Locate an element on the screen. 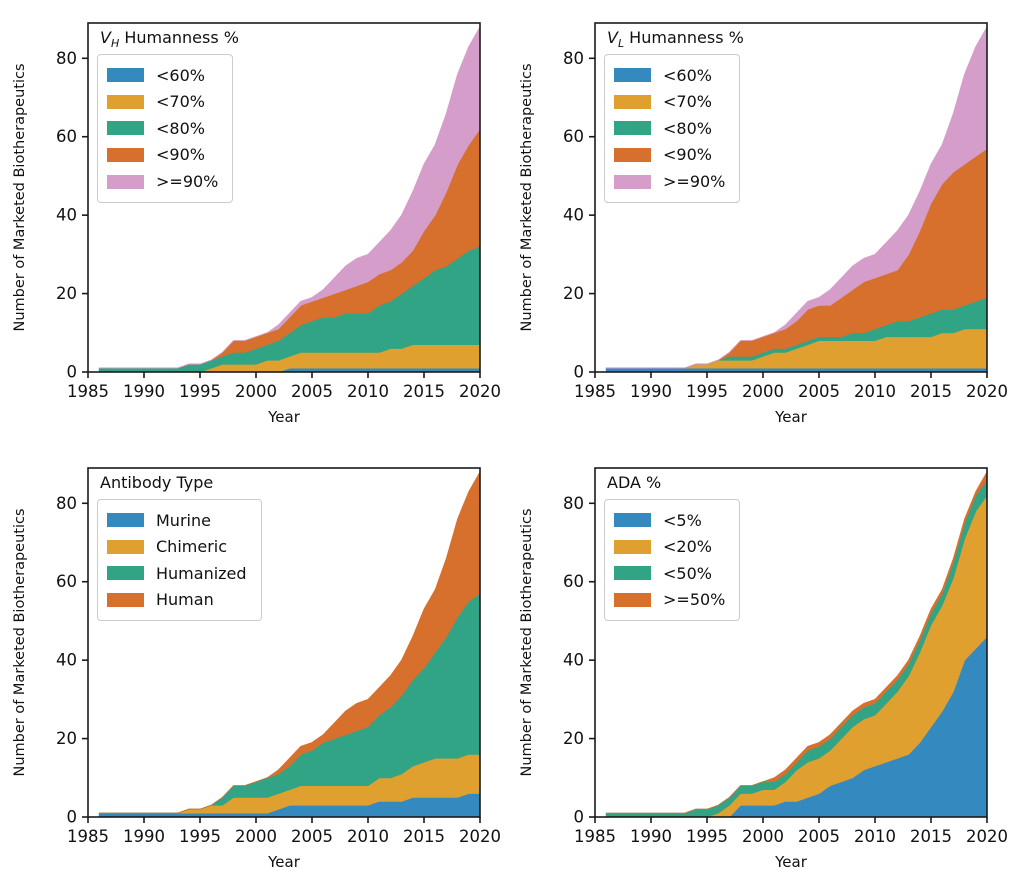 This screenshot has width=1014, height=889. chart-title-ada-percent: ADA % is located at coordinates (634, 482).